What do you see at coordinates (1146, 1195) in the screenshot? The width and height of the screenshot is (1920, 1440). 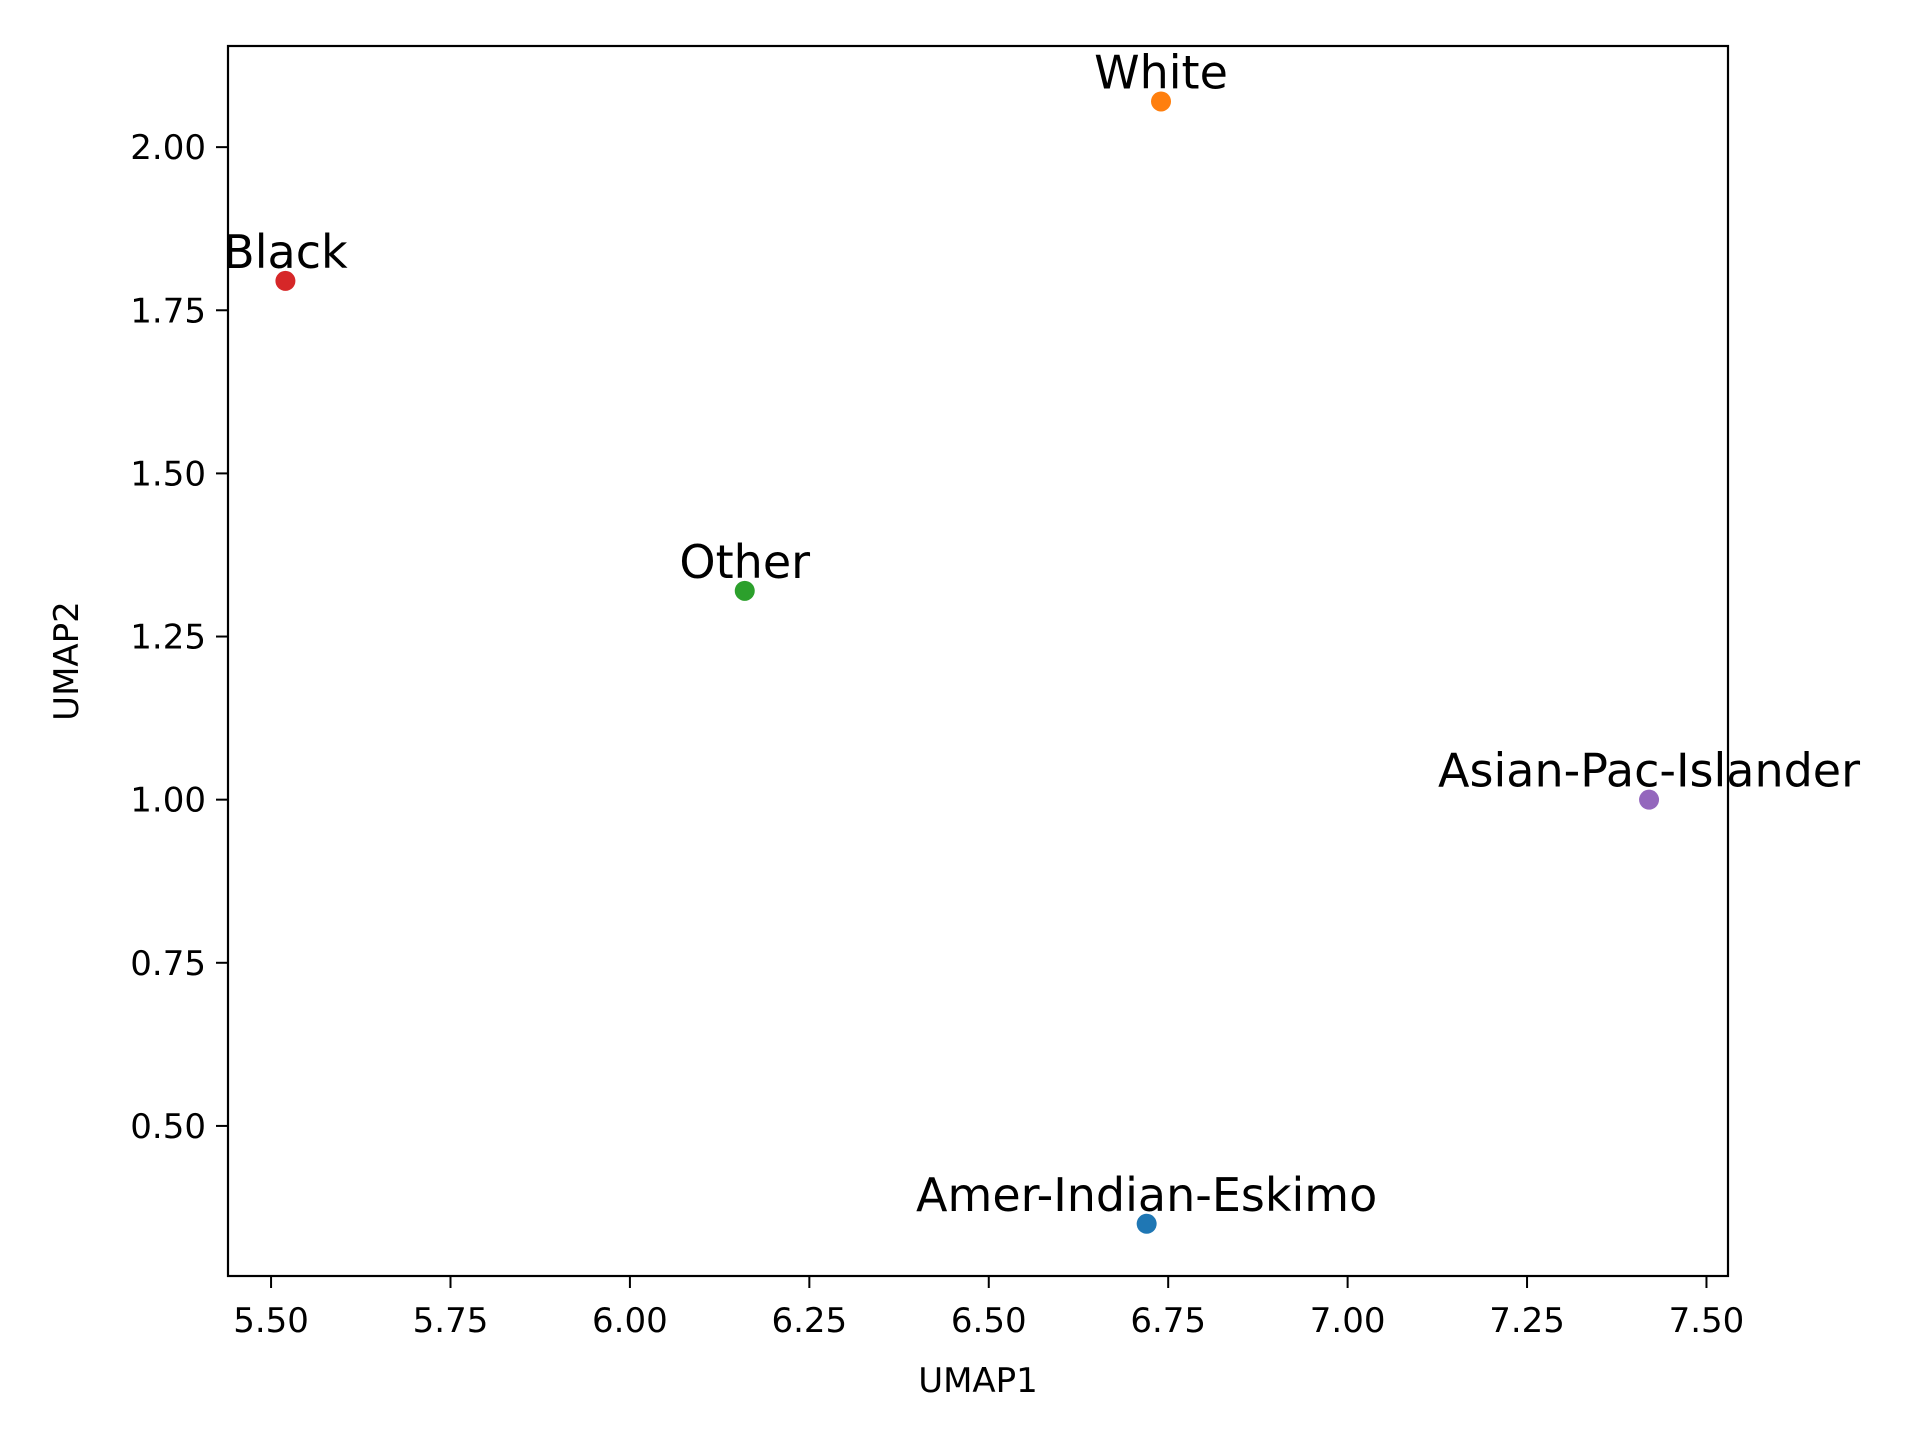 I see `data-point-label: Amer-Indian-Eskimo` at bounding box center [1146, 1195].